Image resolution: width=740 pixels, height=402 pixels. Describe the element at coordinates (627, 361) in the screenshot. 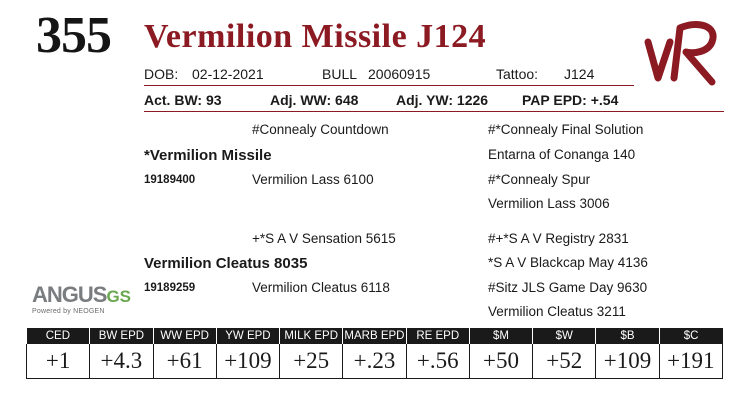

I see `epd-value-9: +109` at that location.